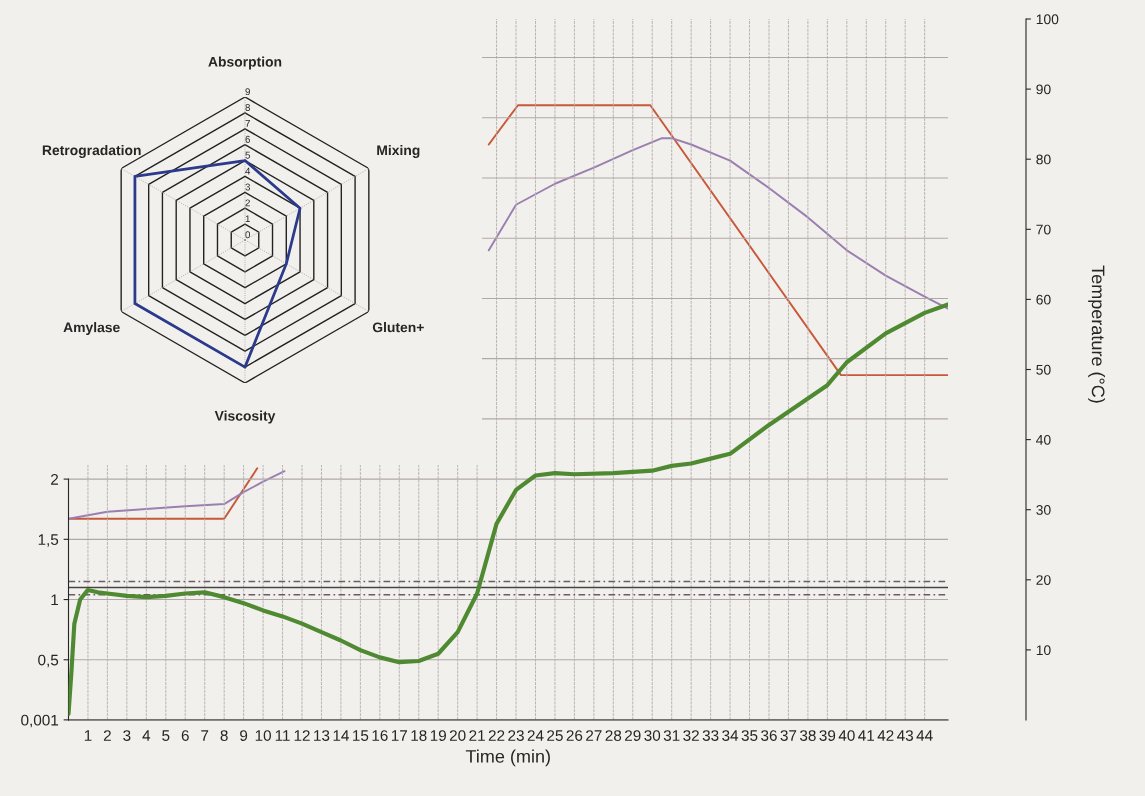  I want to click on x-tick-label: 15, so click(361, 735).